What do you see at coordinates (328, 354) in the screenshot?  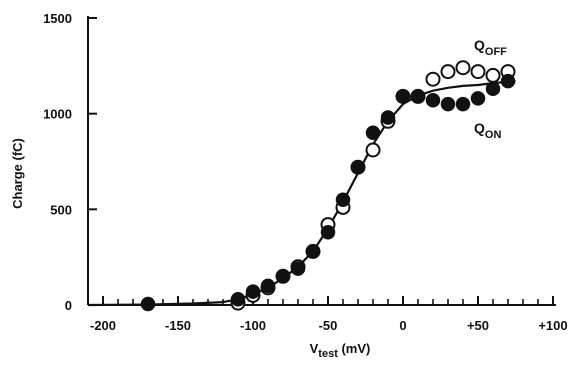 I see `x-axis-title-sub: test` at bounding box center [328, 354].